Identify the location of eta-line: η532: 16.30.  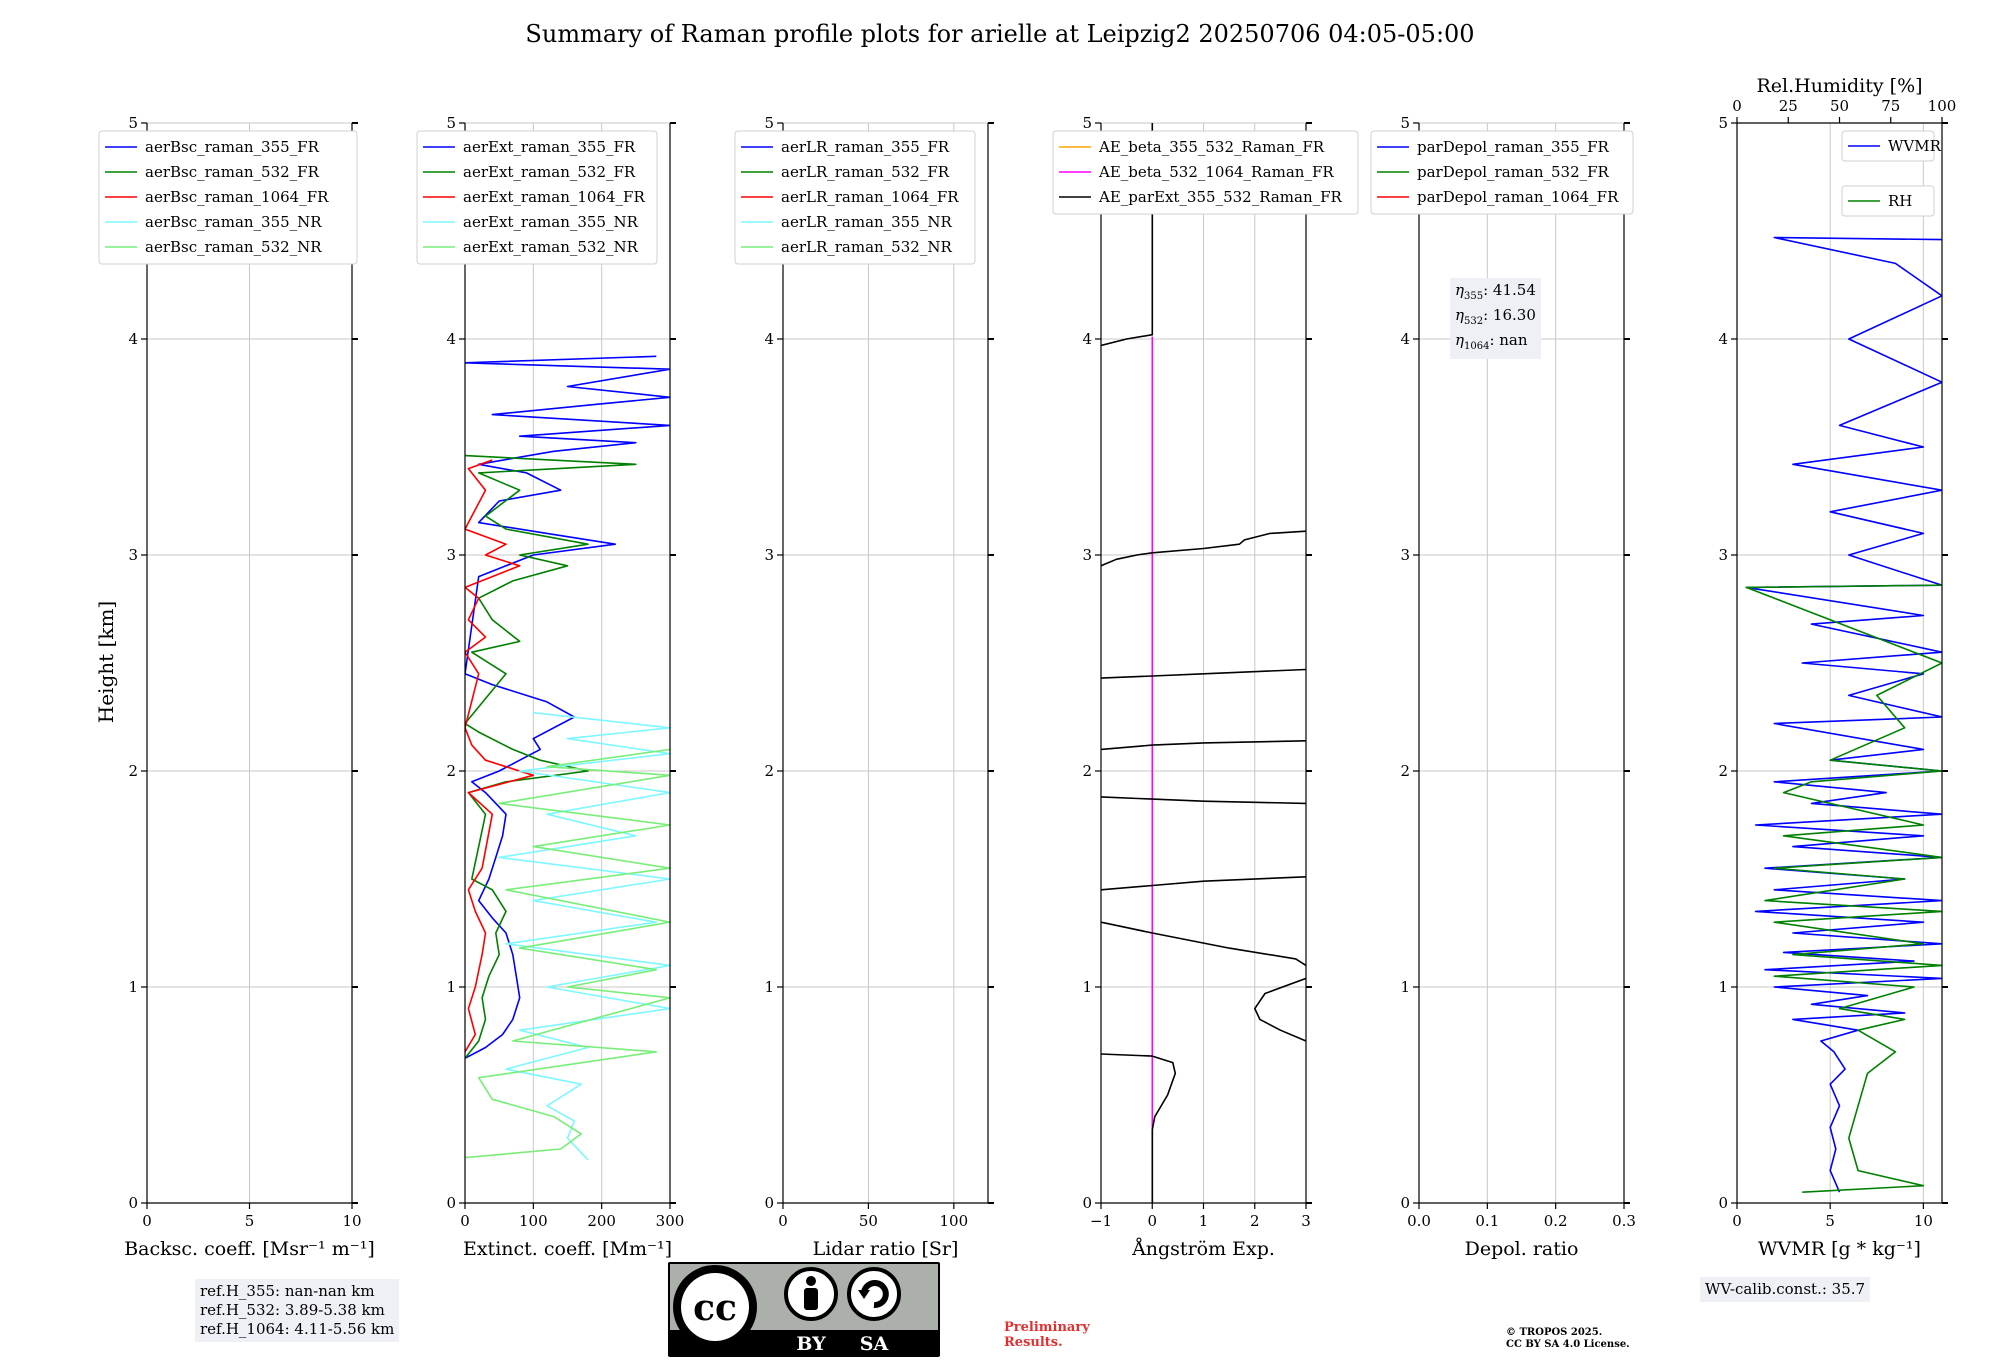
(1495, 316).